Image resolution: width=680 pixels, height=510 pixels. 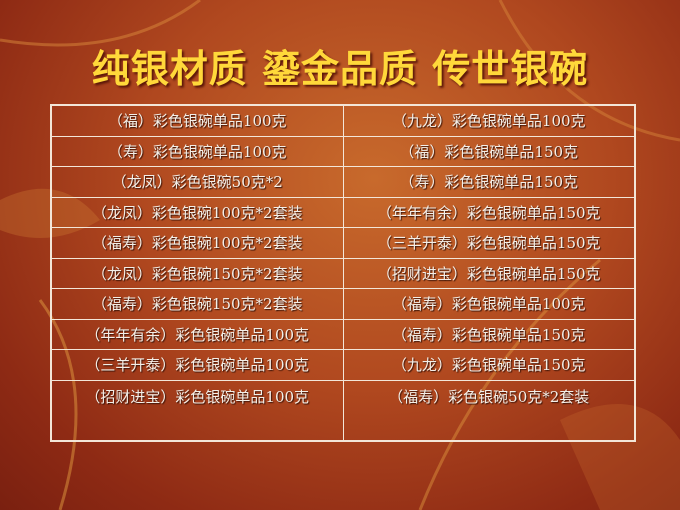 What do you see at coordinates (489, 410) in the screenshot?
I see `product-cell: （福寿）彩色银碗50克*2套装` at bounding box center [489, 410].